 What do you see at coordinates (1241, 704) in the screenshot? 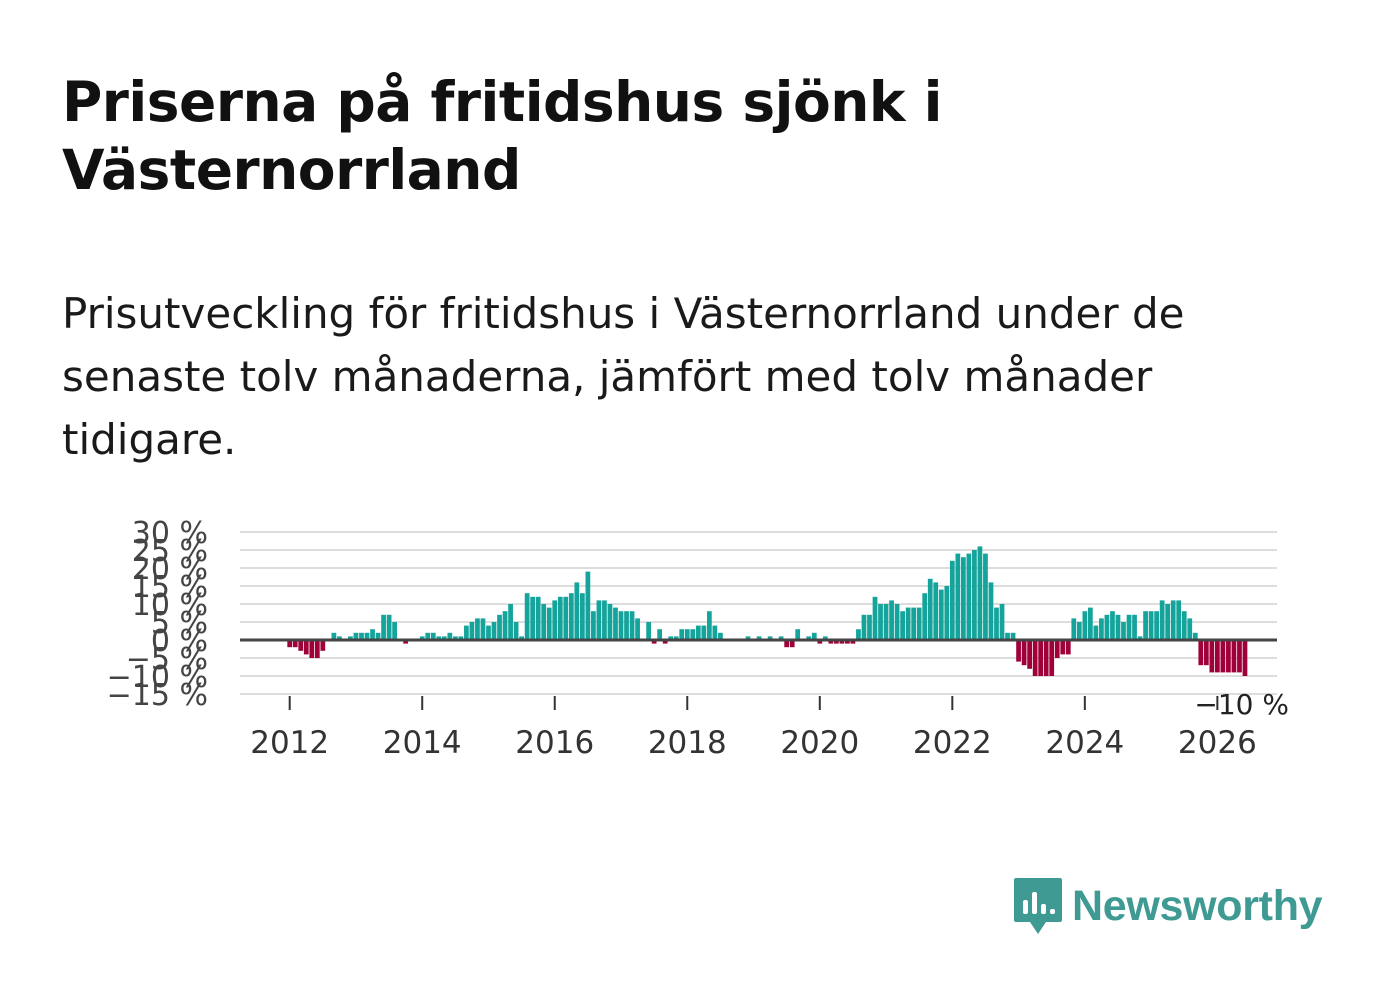
I see `last-value-label: −10 %` at bounding box center [1241, 704].